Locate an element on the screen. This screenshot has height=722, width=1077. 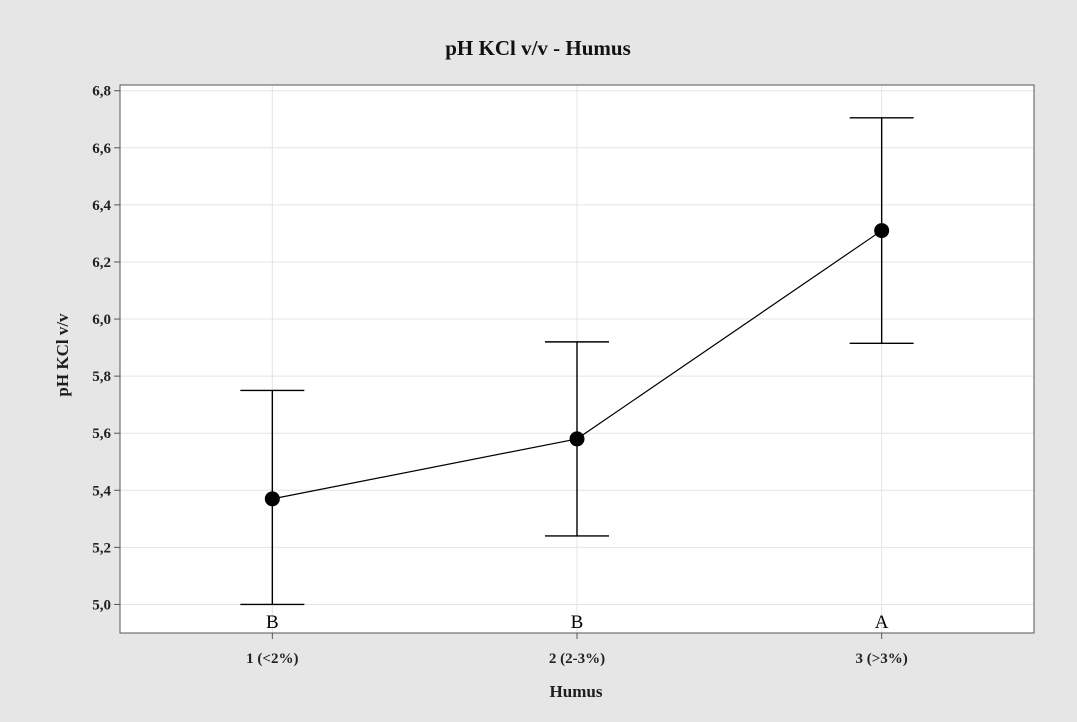
y-tick-label: 5,4 is located at coordinates (101, 491).